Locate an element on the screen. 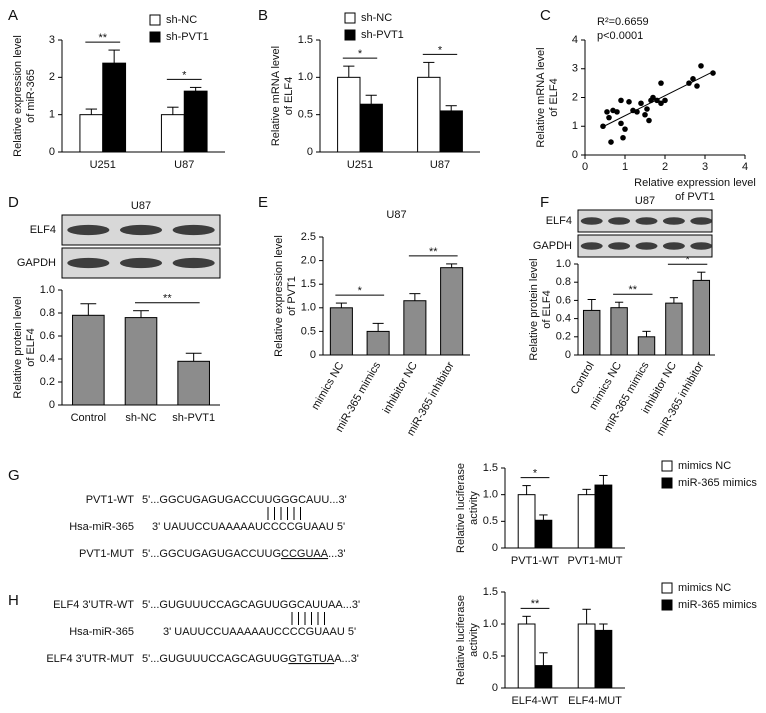 This screenshot has height=713, width=766. panel-letter: G is located at coordinates (14, 475).